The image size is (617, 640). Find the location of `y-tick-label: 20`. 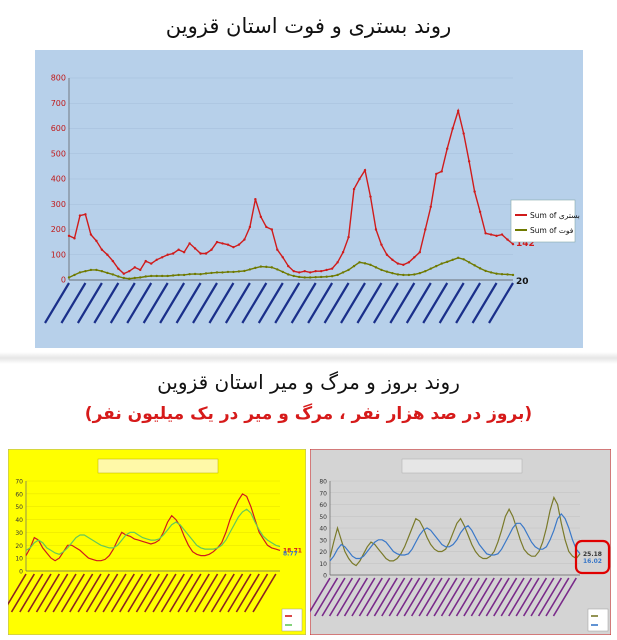

y-tick-label: 20 is located at coordinates (19, 546).